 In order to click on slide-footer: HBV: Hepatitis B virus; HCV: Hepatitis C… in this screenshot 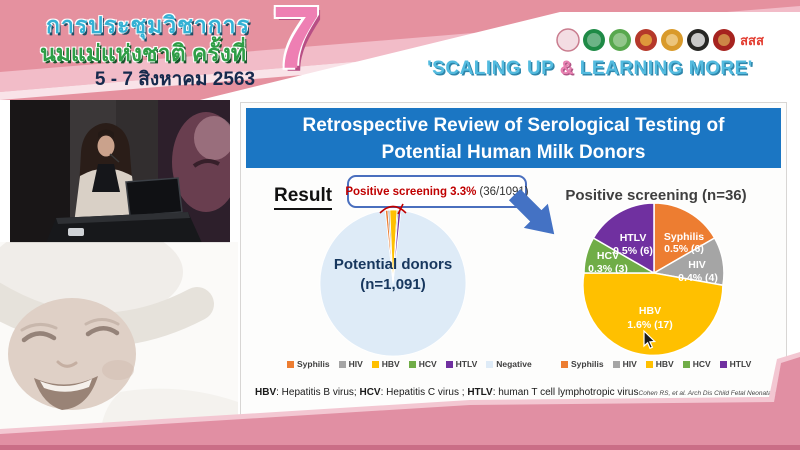, I will do `click(527, 392)`.